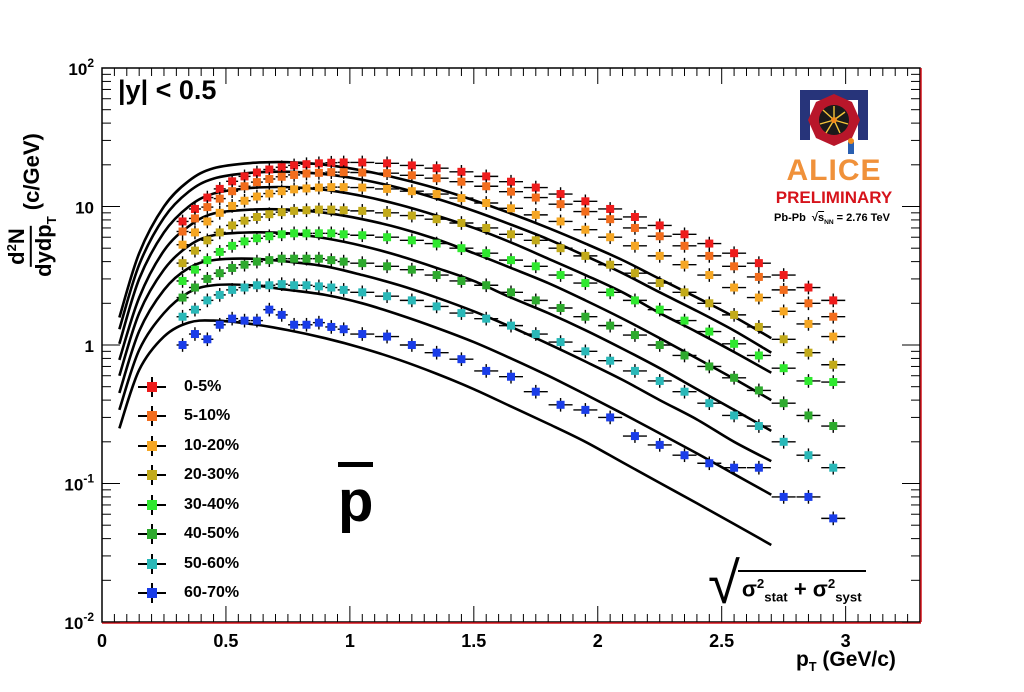  What do you see at coordinates (218, 505) in the screenshot?
I see `legend-item: 30-40%` at bounding box center [218, 505].